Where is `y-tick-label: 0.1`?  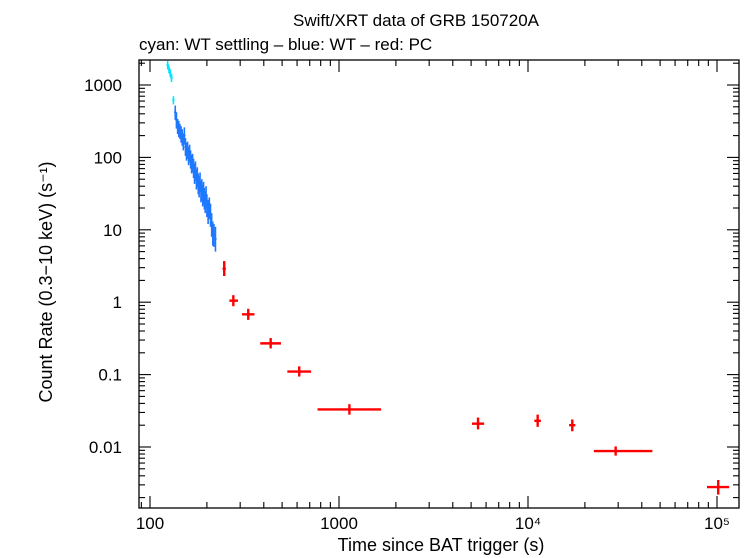
y-tick-label: 0.1 is located at coordinates (110, 375).